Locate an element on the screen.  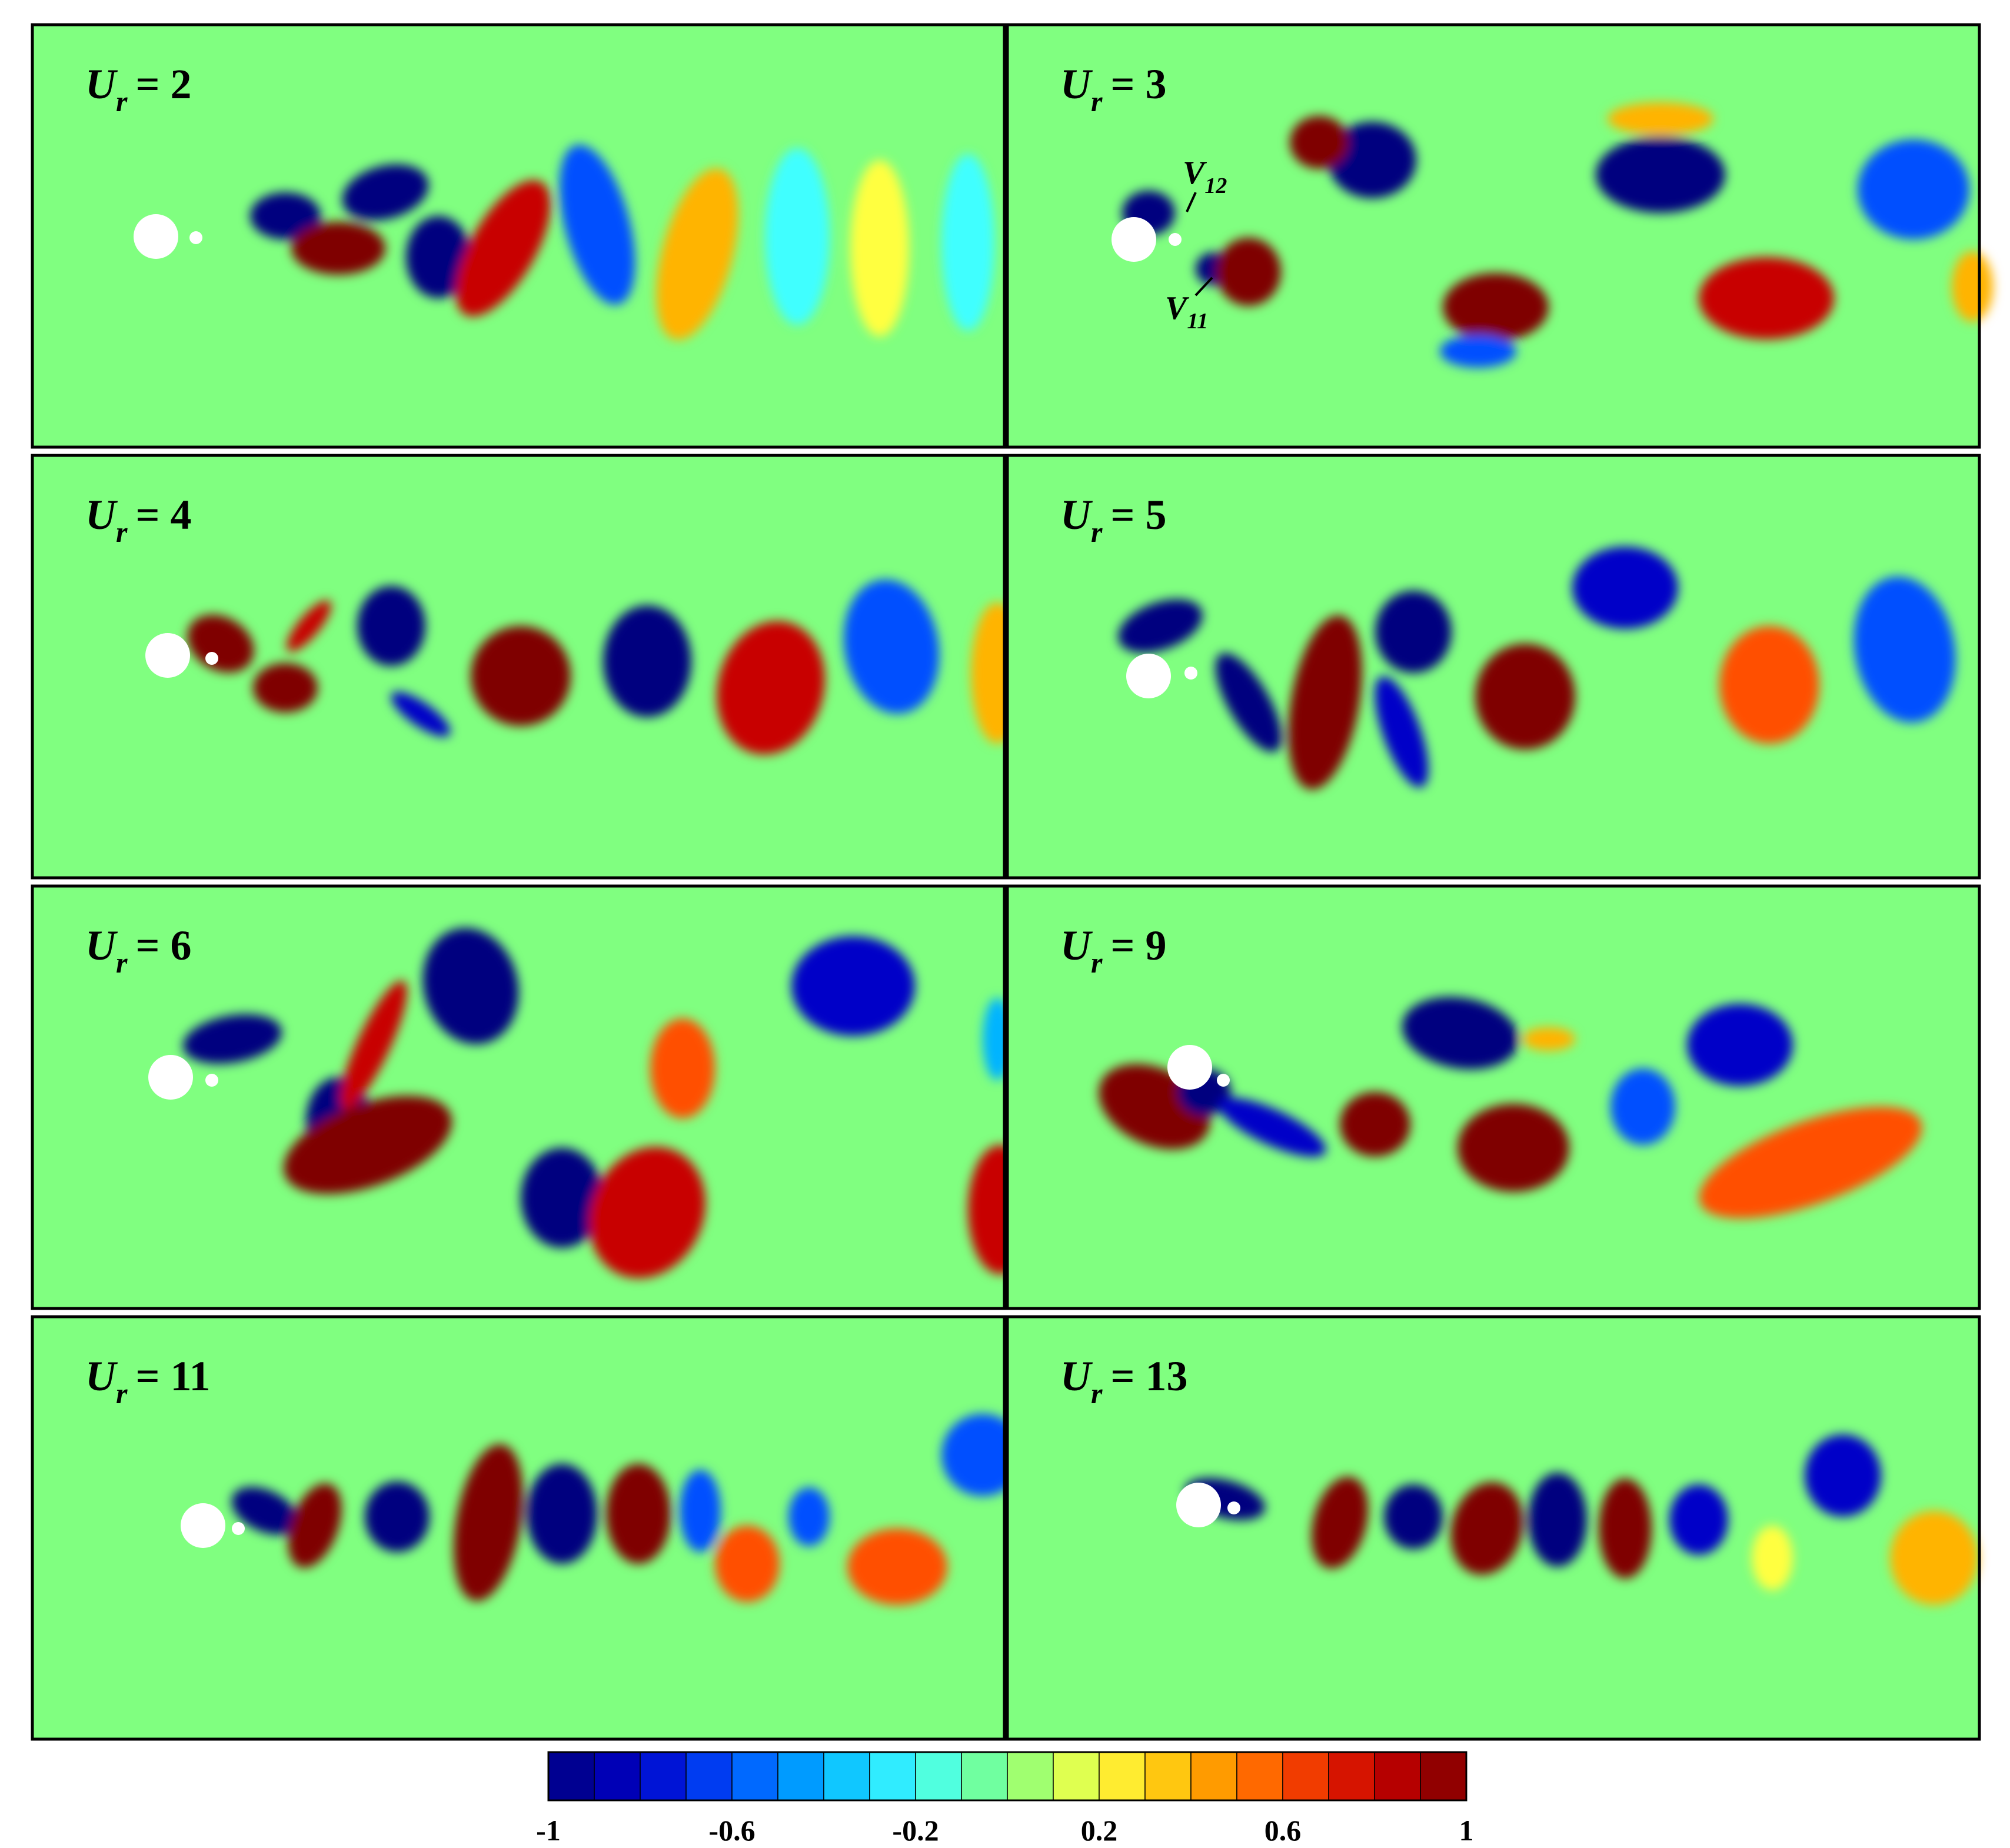
panel-label: Ur = 6 is located at coordinates (138, 950).